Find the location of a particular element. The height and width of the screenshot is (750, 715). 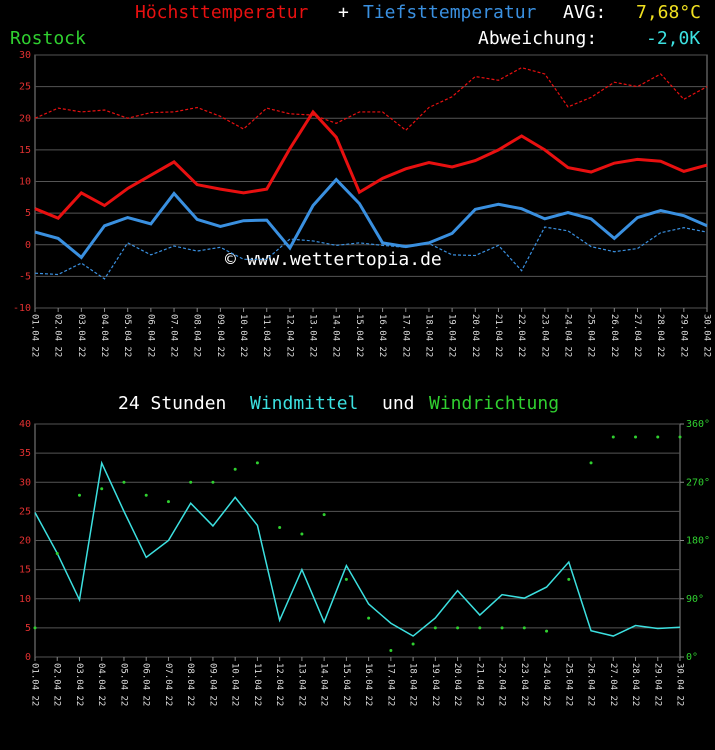

x-tick-label: 24.04 22 is located at coordinates (567, 335).